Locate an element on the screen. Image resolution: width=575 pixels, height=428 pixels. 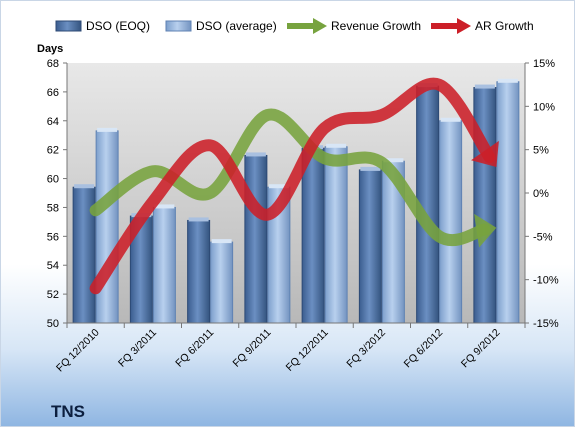
left-tick-label: 52 is located at coordinates (53, 295).